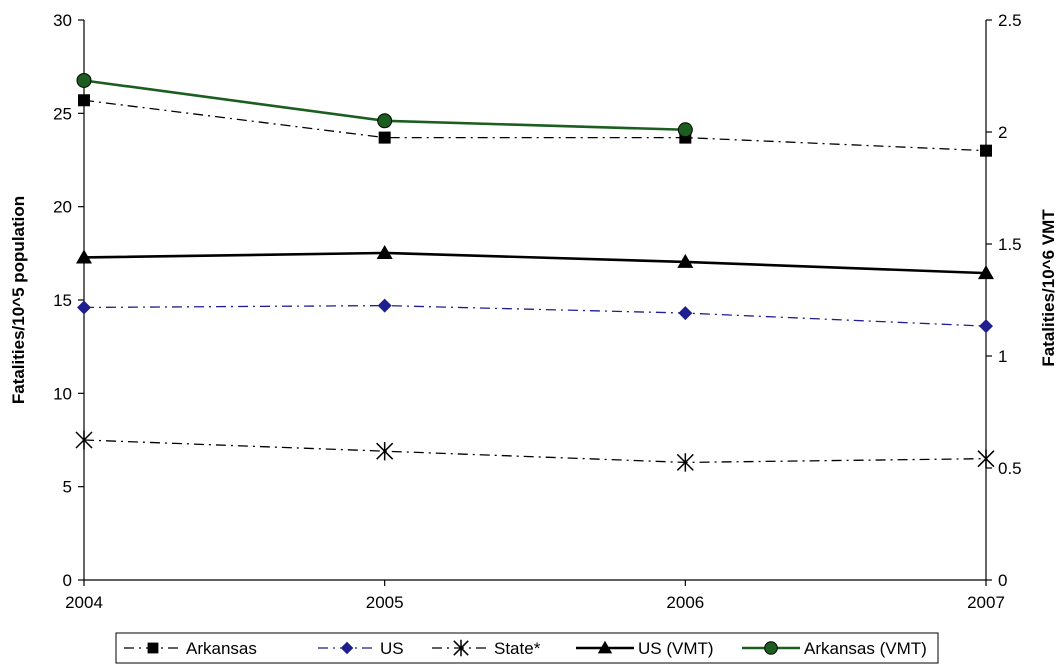 This screenshot has height=665, width=1060. What do you see at coordinates (1010, 468) in the screenshot?
I see `right-tick-label: 0.5` at bounding box center [1010, 468].